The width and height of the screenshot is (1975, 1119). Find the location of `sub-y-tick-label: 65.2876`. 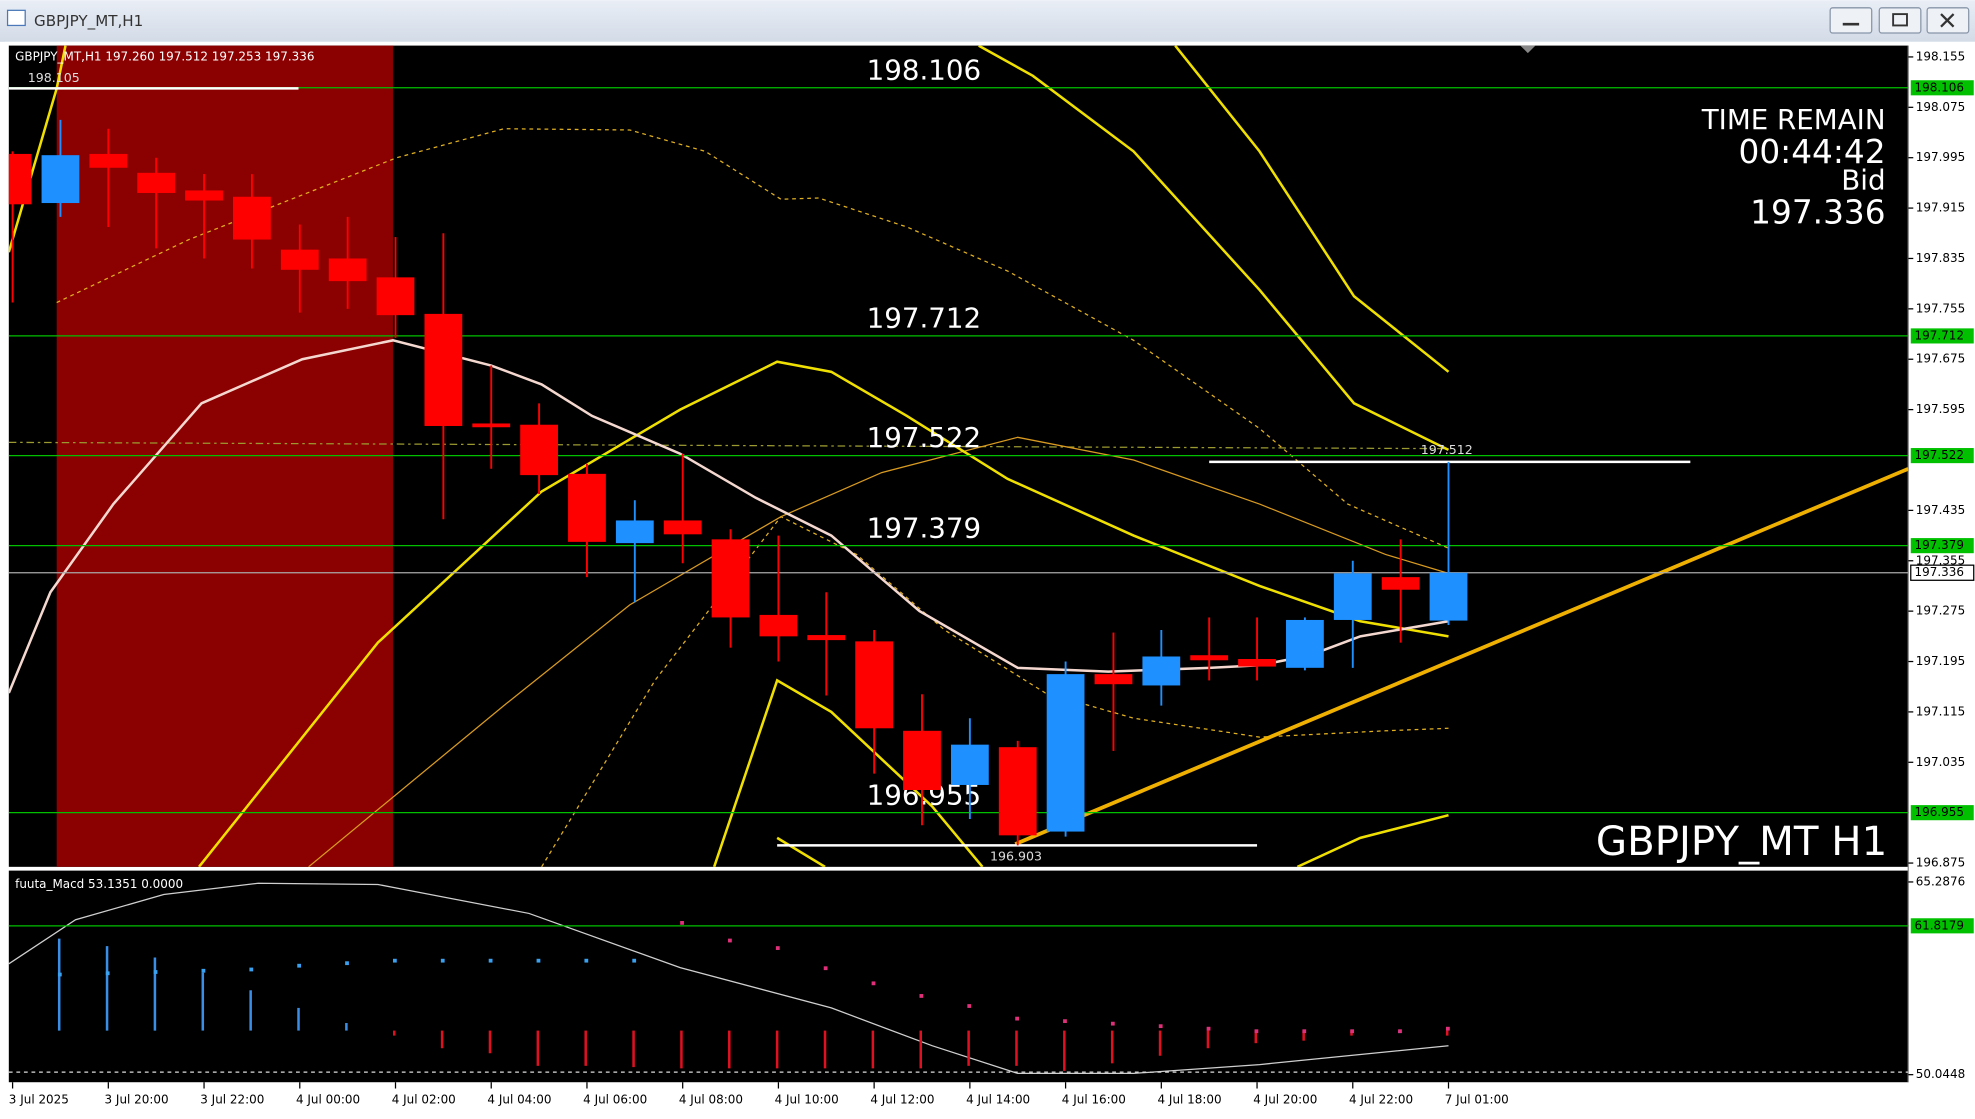

sub-y-tick-label: 65.2876 is located at coordinates (1940, 881).